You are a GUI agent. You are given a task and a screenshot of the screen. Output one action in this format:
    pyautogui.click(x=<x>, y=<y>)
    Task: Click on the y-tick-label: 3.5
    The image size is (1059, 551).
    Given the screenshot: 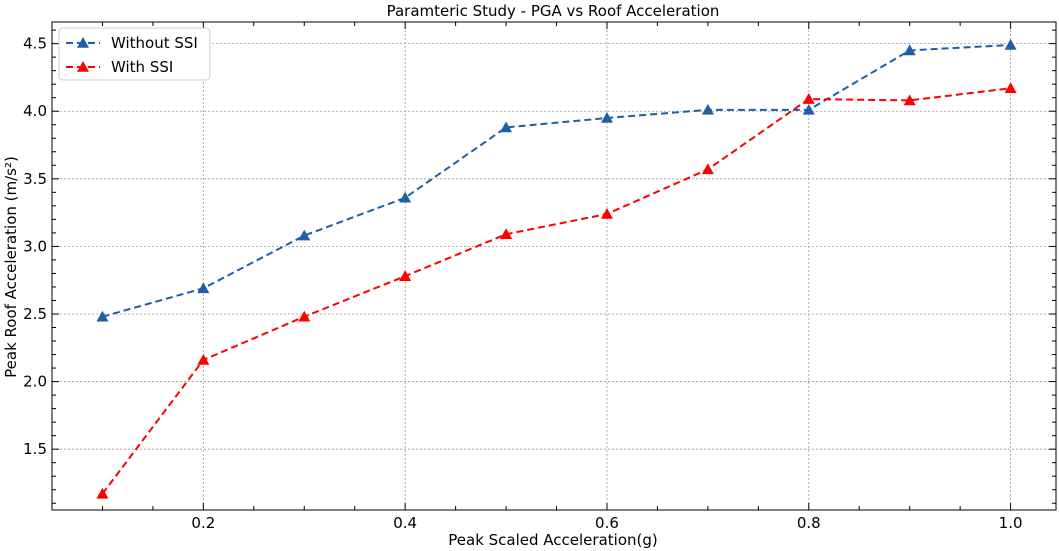 What is the action you would take?
    pyautogui.click(x=35, y=179)
    